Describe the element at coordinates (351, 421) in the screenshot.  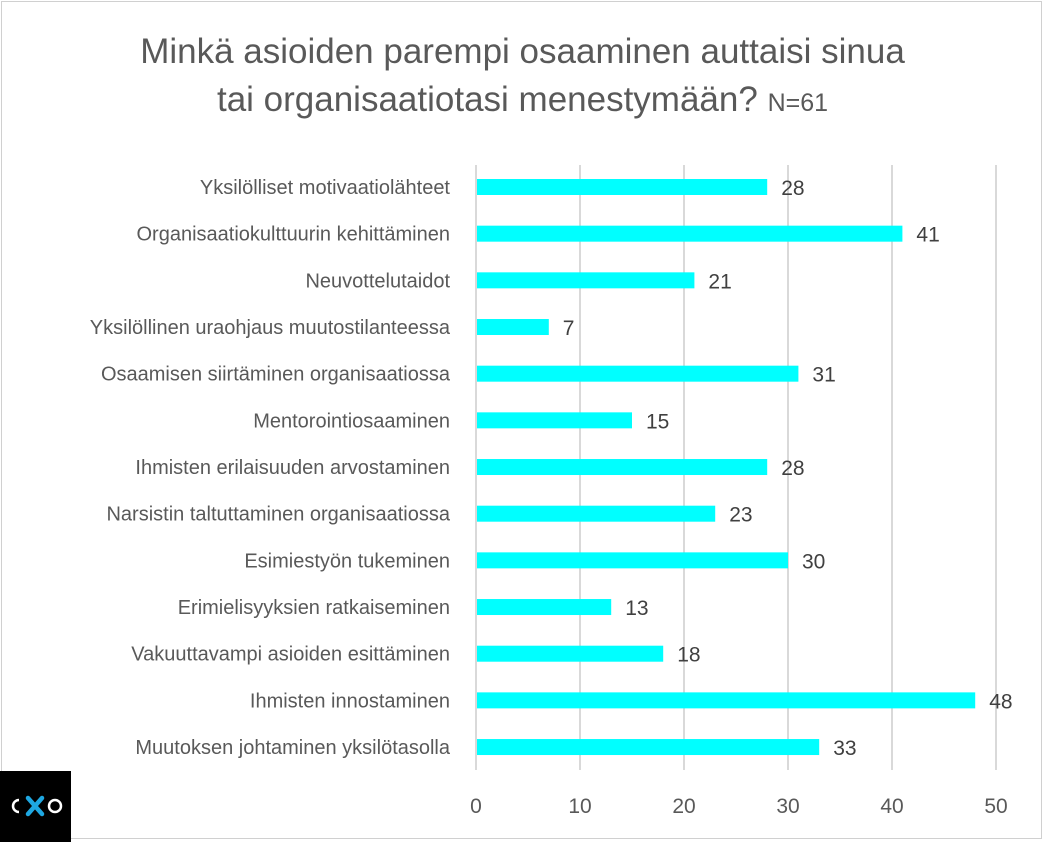
I see `category-label: Mentorointiosaaminen` at that location.